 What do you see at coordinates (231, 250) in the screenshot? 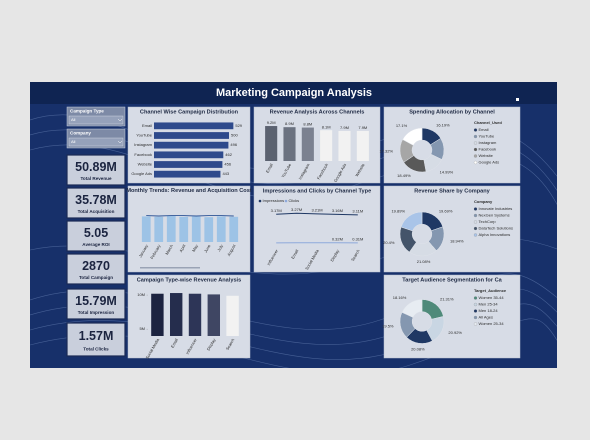
I see `x-tick-label: August` at bounding box center [231, 250].